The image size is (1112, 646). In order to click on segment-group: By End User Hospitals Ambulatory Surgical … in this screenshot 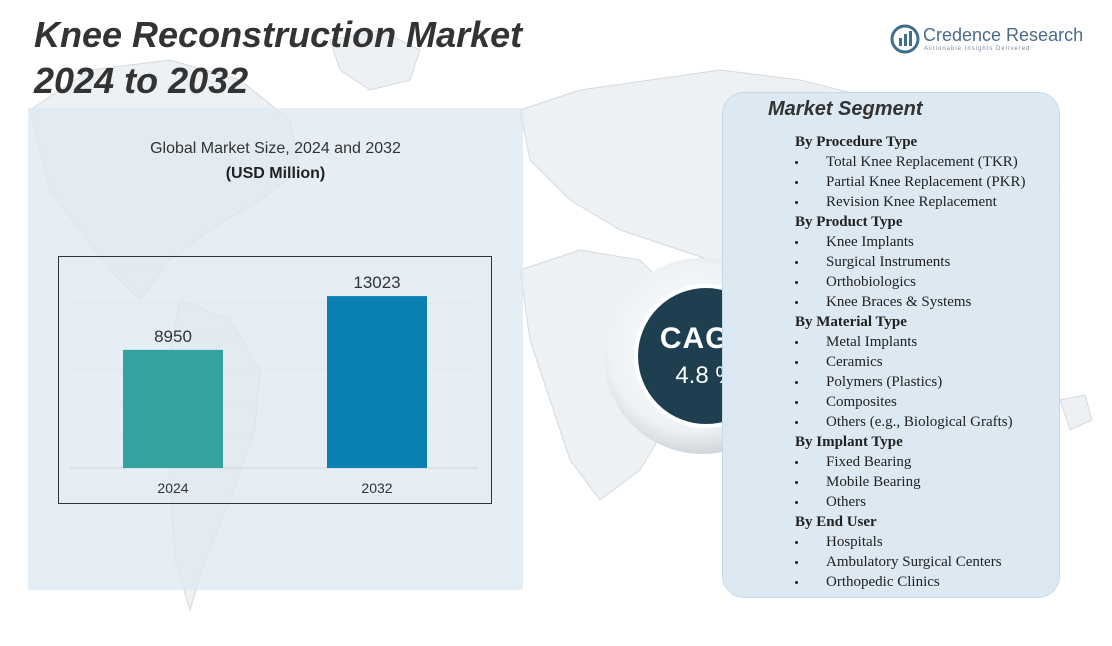, I will do `click(924, 552)`.